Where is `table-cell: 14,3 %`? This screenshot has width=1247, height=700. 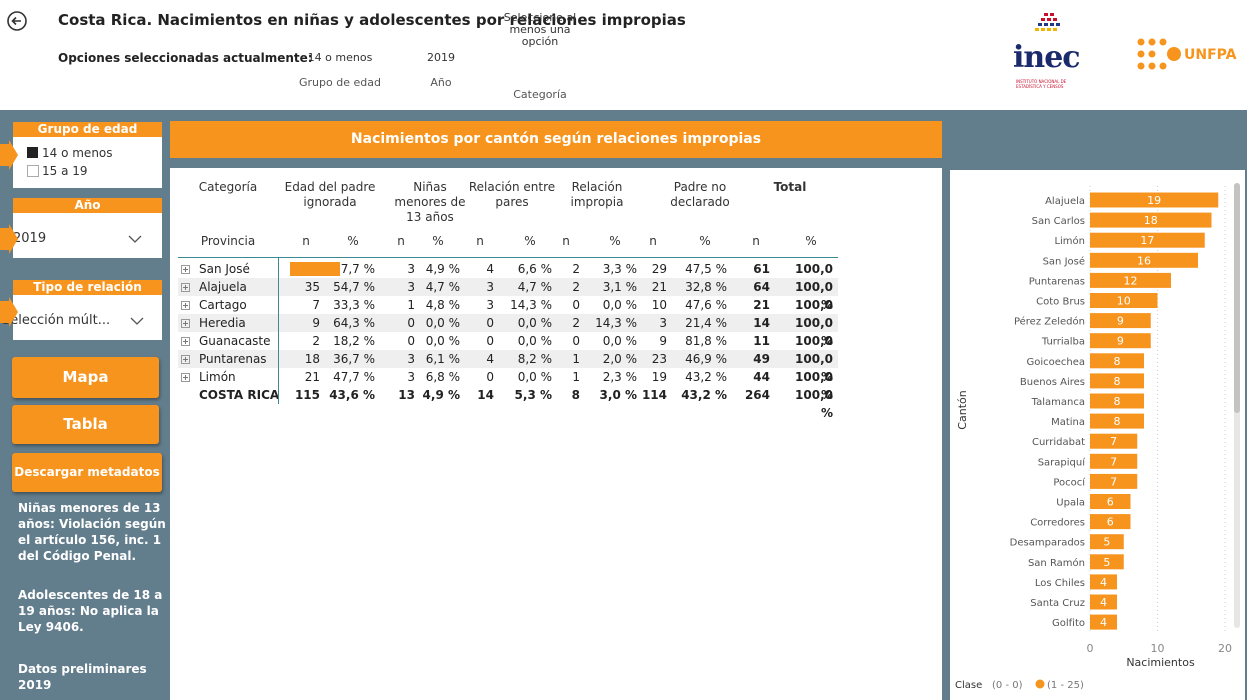
table-cell: 14,3 % is located at coordinates (616, 323).